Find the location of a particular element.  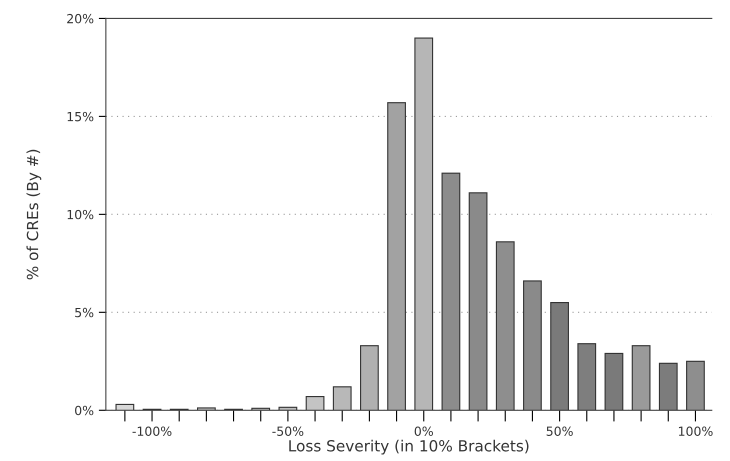

y-tick-label: 15% is located at coordinates (81, 117).